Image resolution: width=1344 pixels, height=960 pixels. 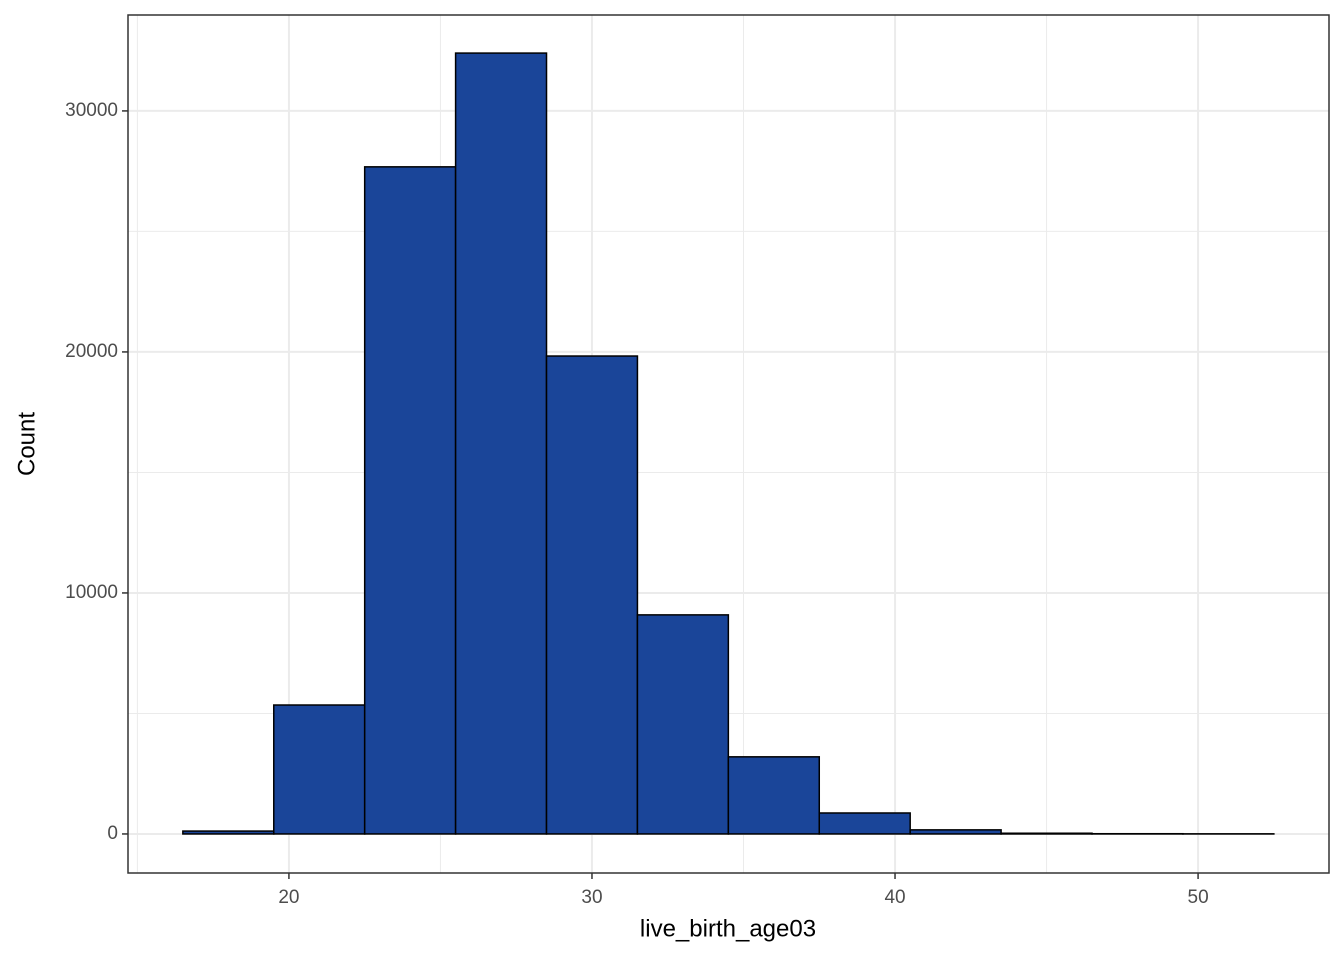 What do you see at coordinates (1198, 897) in the screenshot?
I see `x-tick-label: 50` at bounding box center [1198, 897].